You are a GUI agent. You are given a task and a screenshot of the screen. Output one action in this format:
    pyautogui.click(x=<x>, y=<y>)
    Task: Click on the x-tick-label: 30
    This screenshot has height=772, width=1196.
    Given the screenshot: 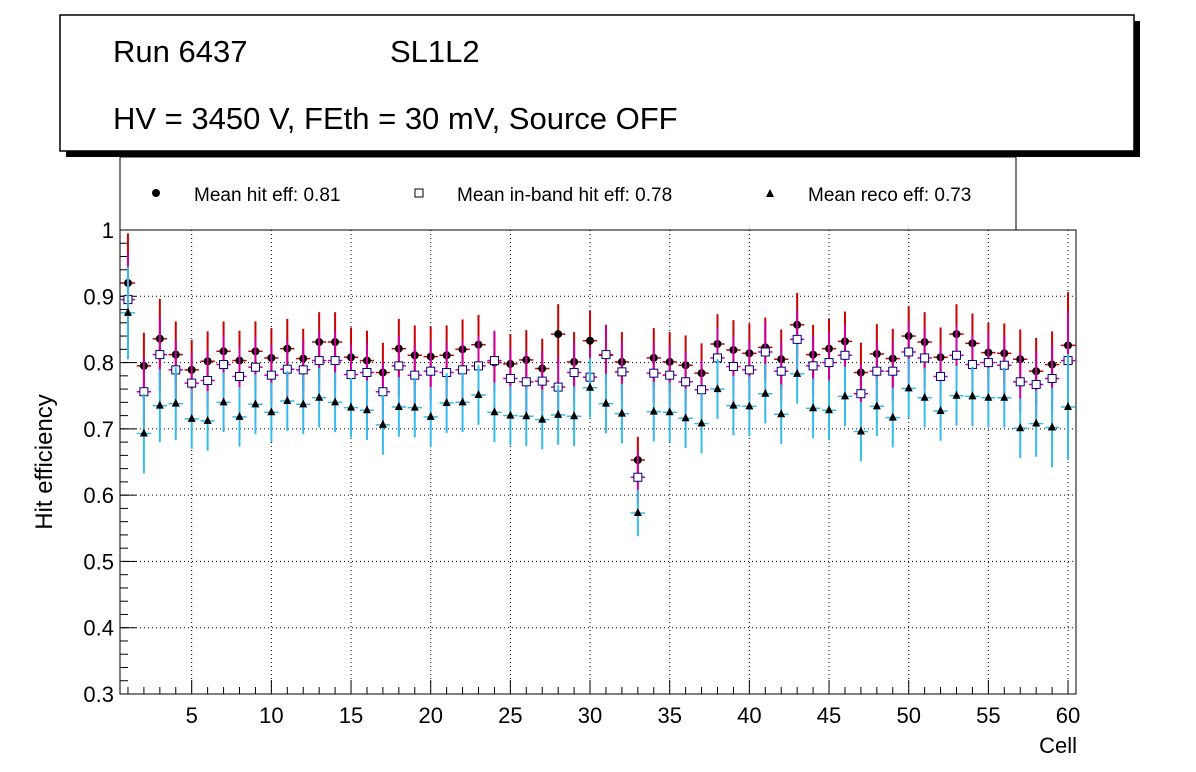 What is the action you would take?
    pyautogui.click(x=590, y=715)
    